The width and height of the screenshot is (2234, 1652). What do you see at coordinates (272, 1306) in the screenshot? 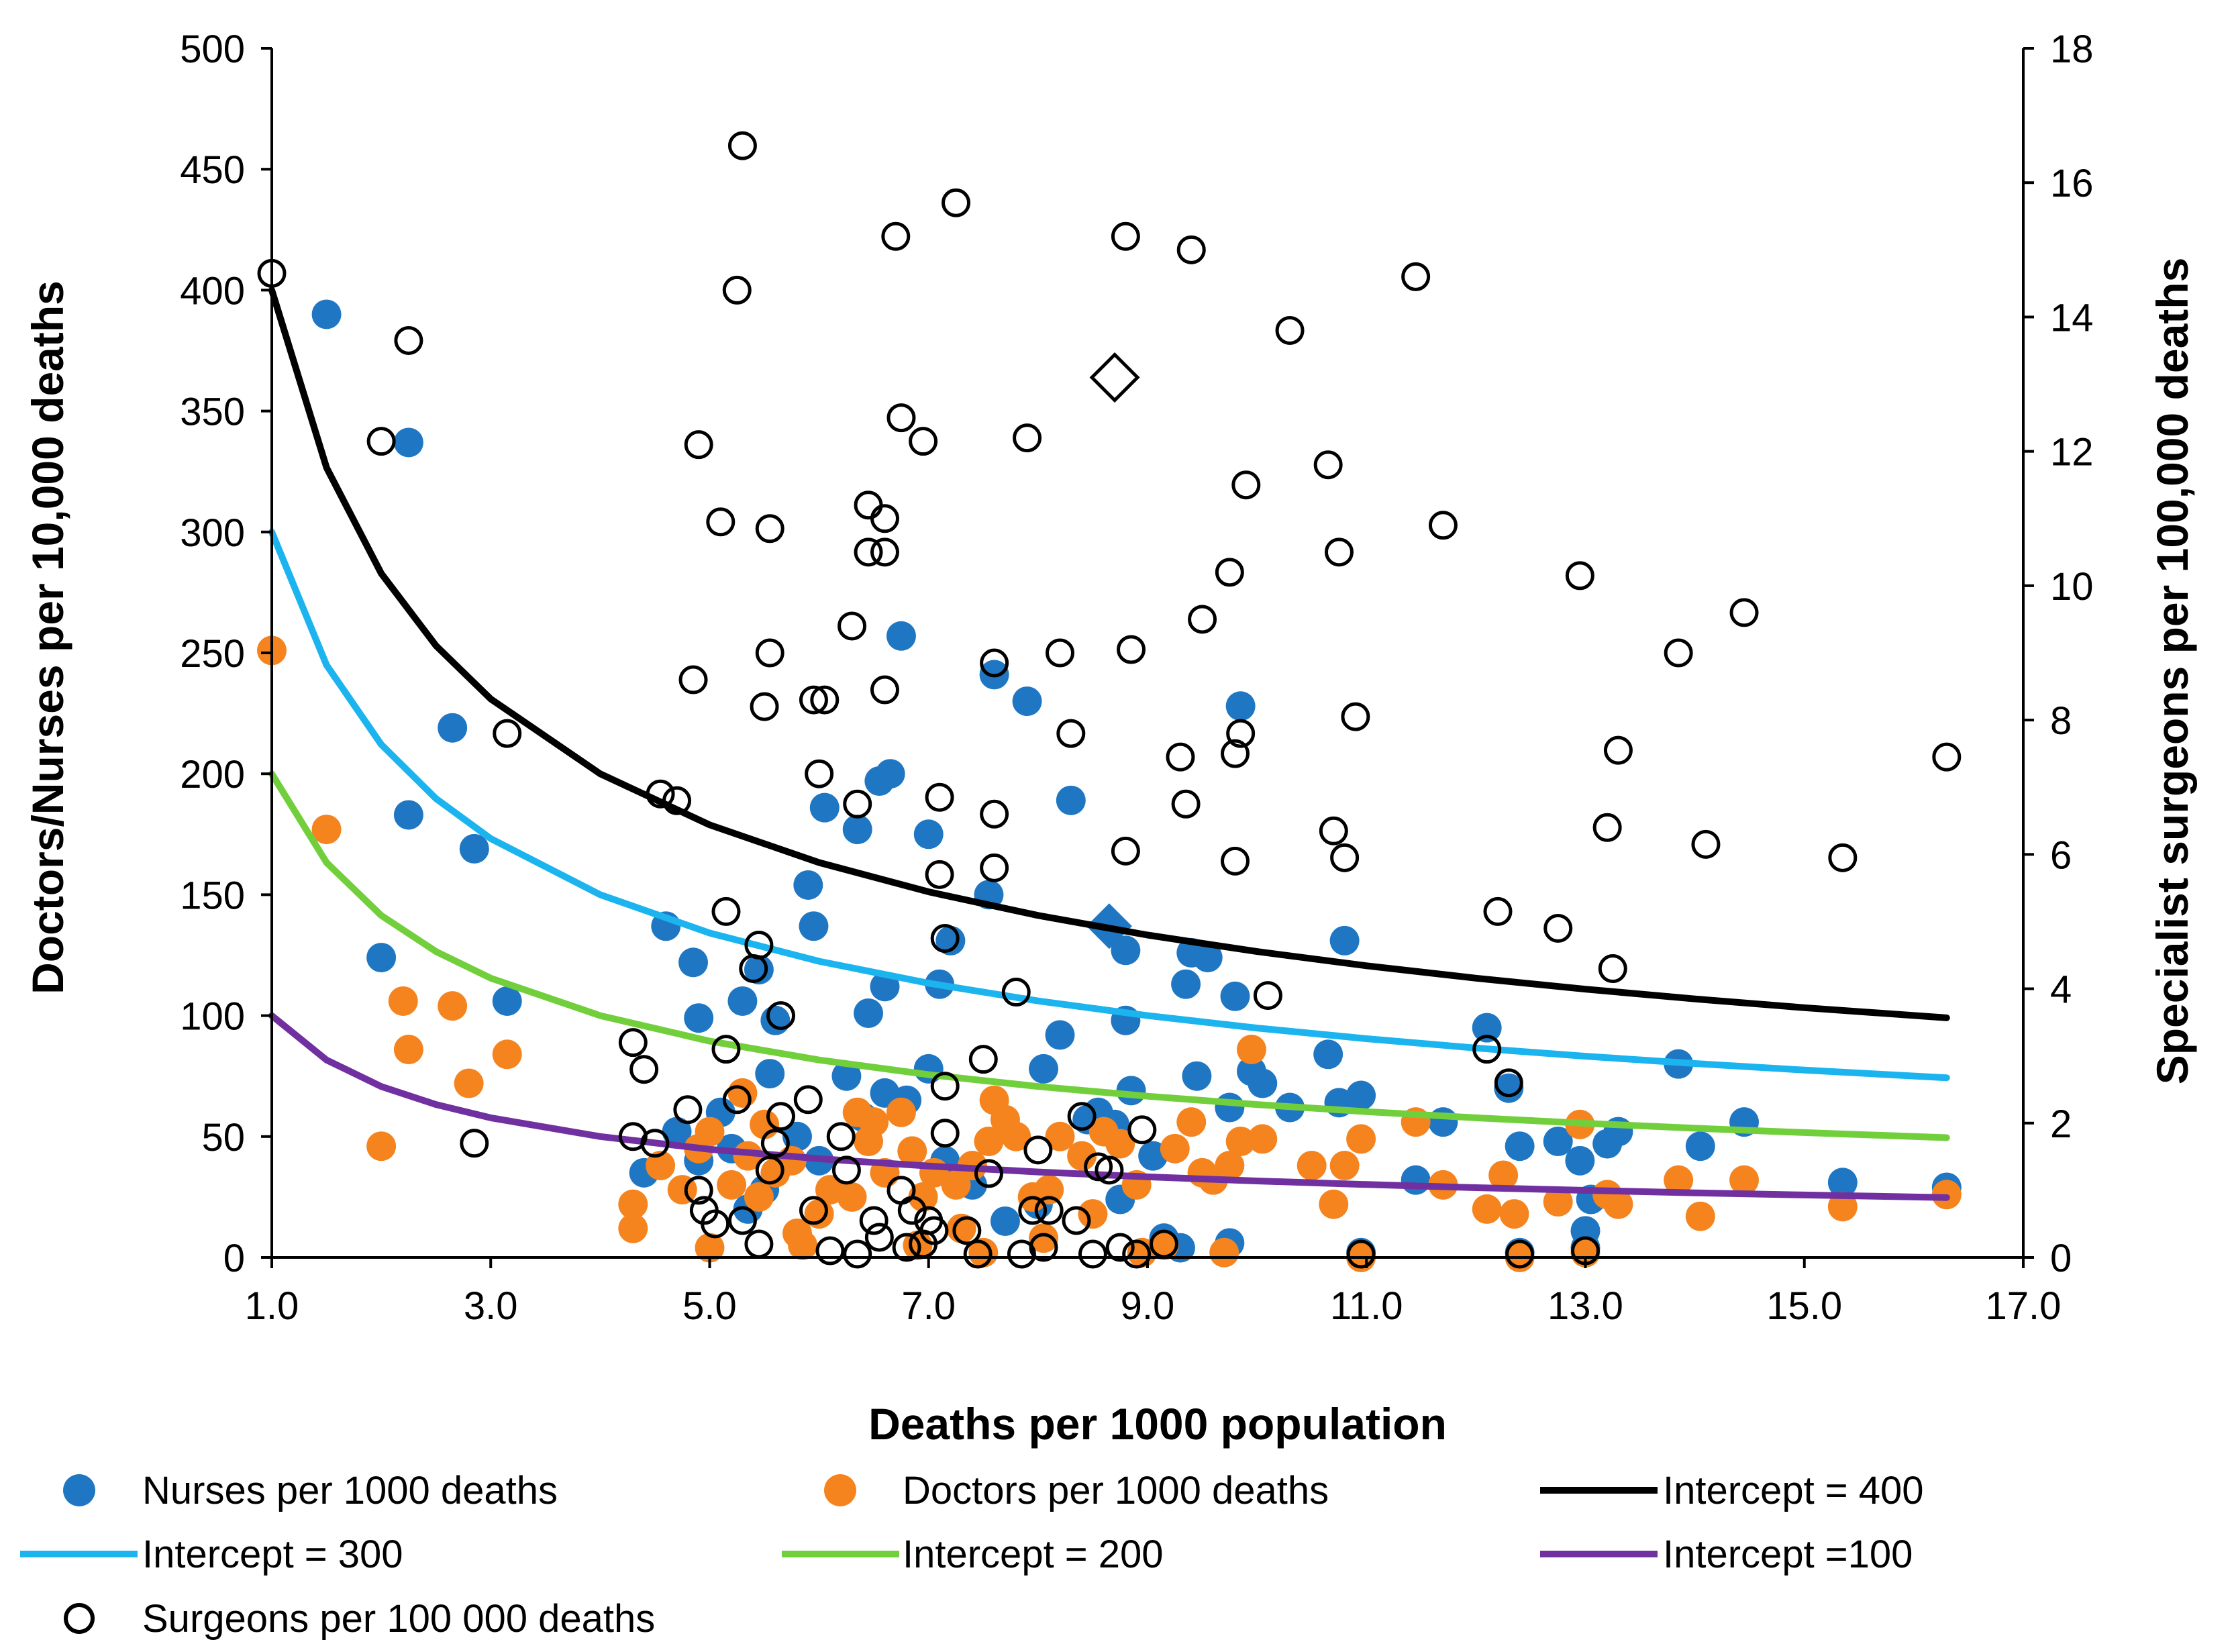
I see `x-tick-label: 1.0` at bounding box center [272, 1306].